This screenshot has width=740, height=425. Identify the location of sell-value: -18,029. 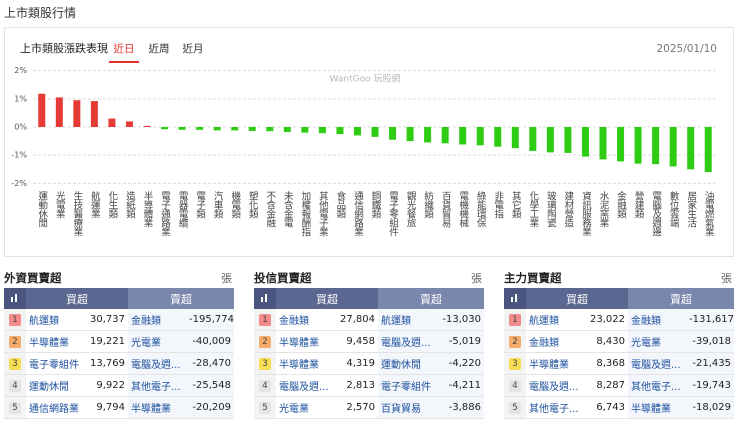
(710, 407).